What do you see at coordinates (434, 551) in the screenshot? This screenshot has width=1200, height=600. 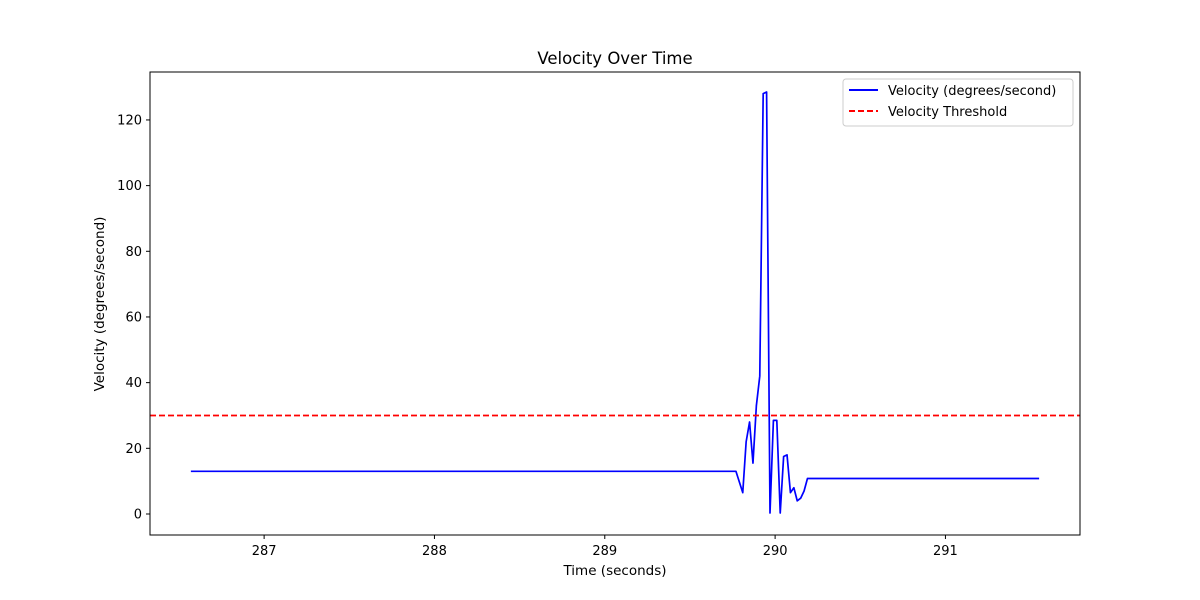 I see `x-tick-label: 288` at bounding box center [434, 551].